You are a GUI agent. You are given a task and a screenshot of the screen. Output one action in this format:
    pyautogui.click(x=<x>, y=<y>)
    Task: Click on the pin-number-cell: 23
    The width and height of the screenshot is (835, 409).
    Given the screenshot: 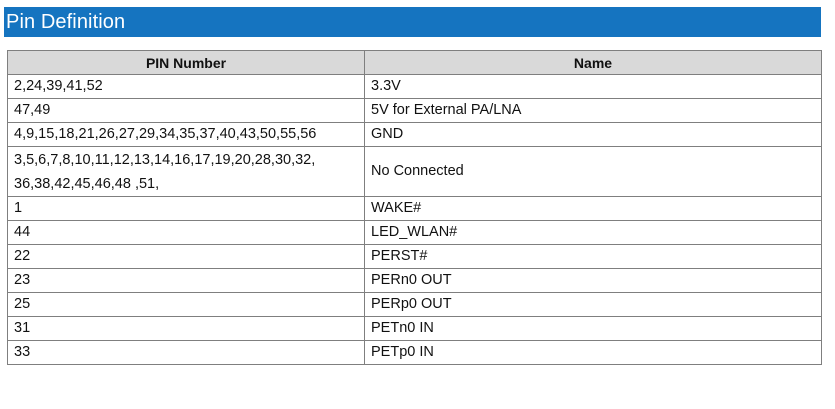 What is the action you would take?
    pyautogui.click(x=186, y=280)
    